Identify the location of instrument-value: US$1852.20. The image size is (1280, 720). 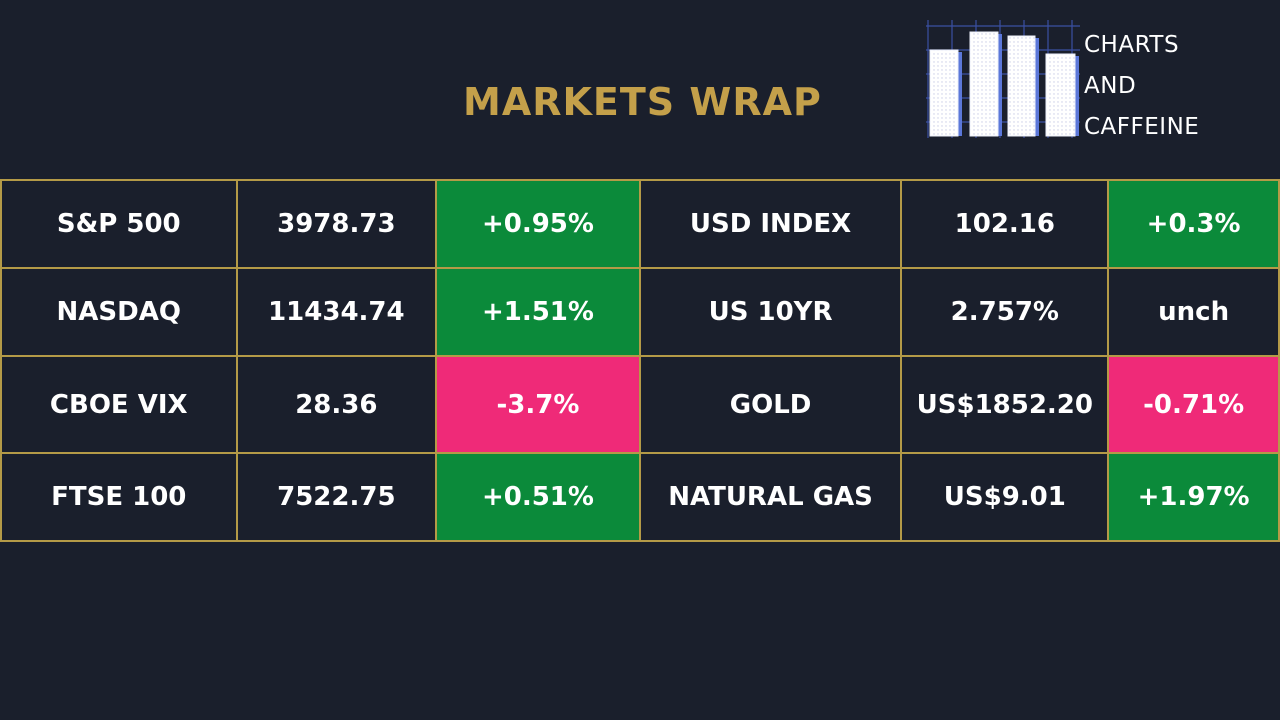
(1005, 404).